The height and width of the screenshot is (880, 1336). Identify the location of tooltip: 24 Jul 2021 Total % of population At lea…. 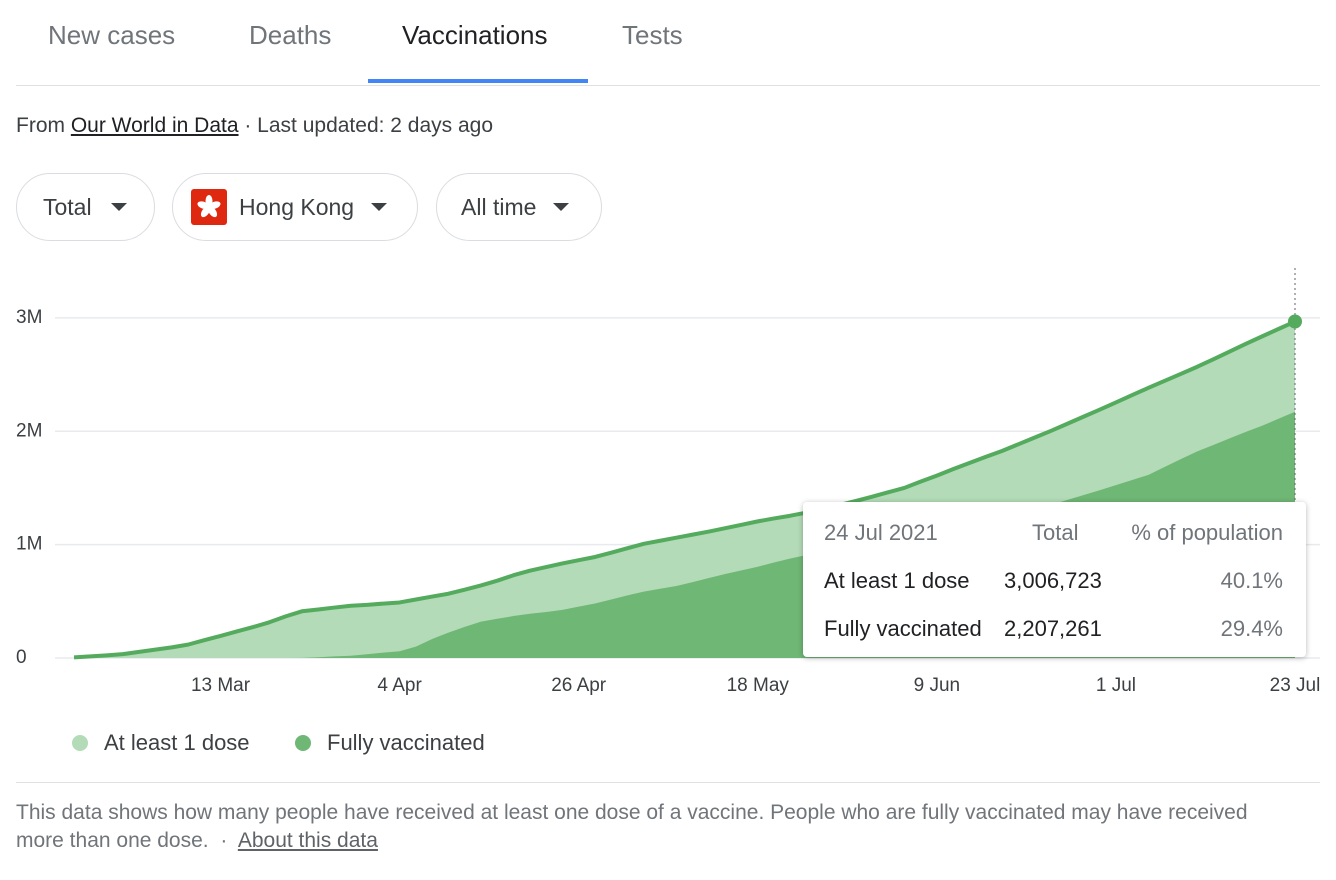
(1054, 579).